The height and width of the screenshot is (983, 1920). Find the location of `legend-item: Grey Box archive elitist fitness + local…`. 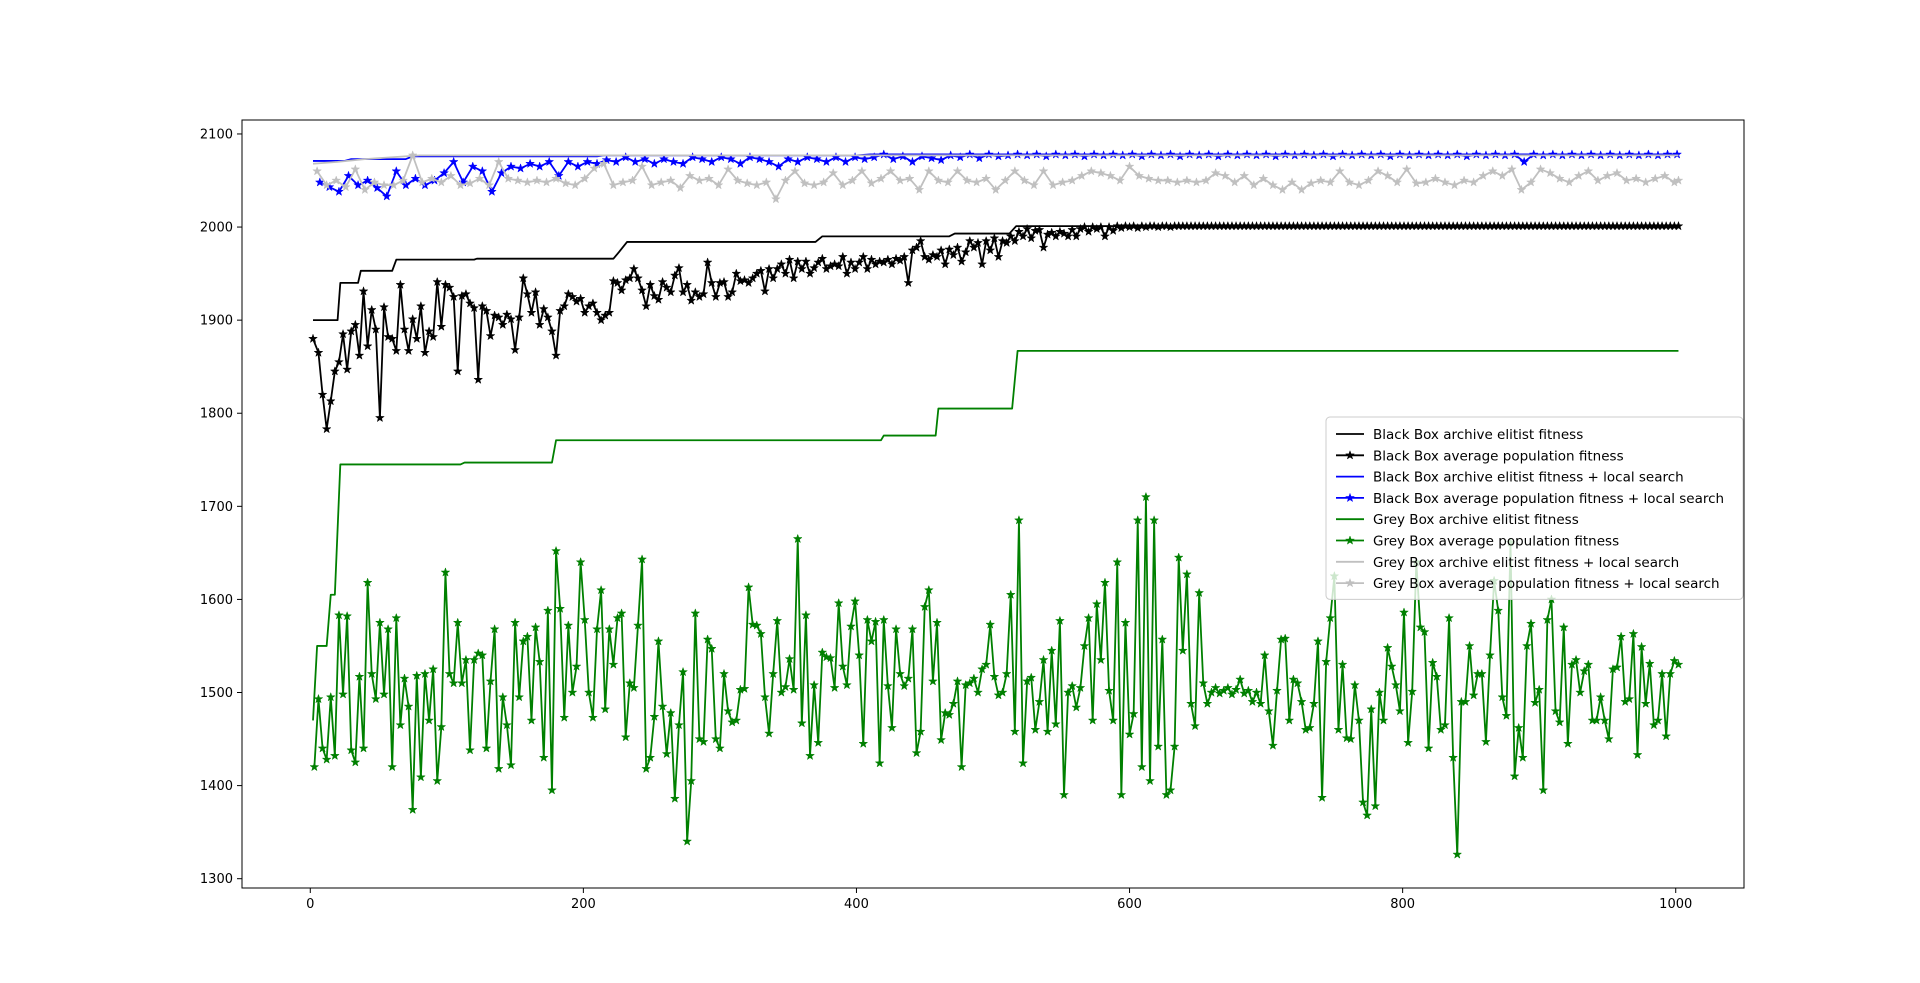

legend-item: Grey Box archive elitist fitness + local… is located at coordinates (1507, 563).